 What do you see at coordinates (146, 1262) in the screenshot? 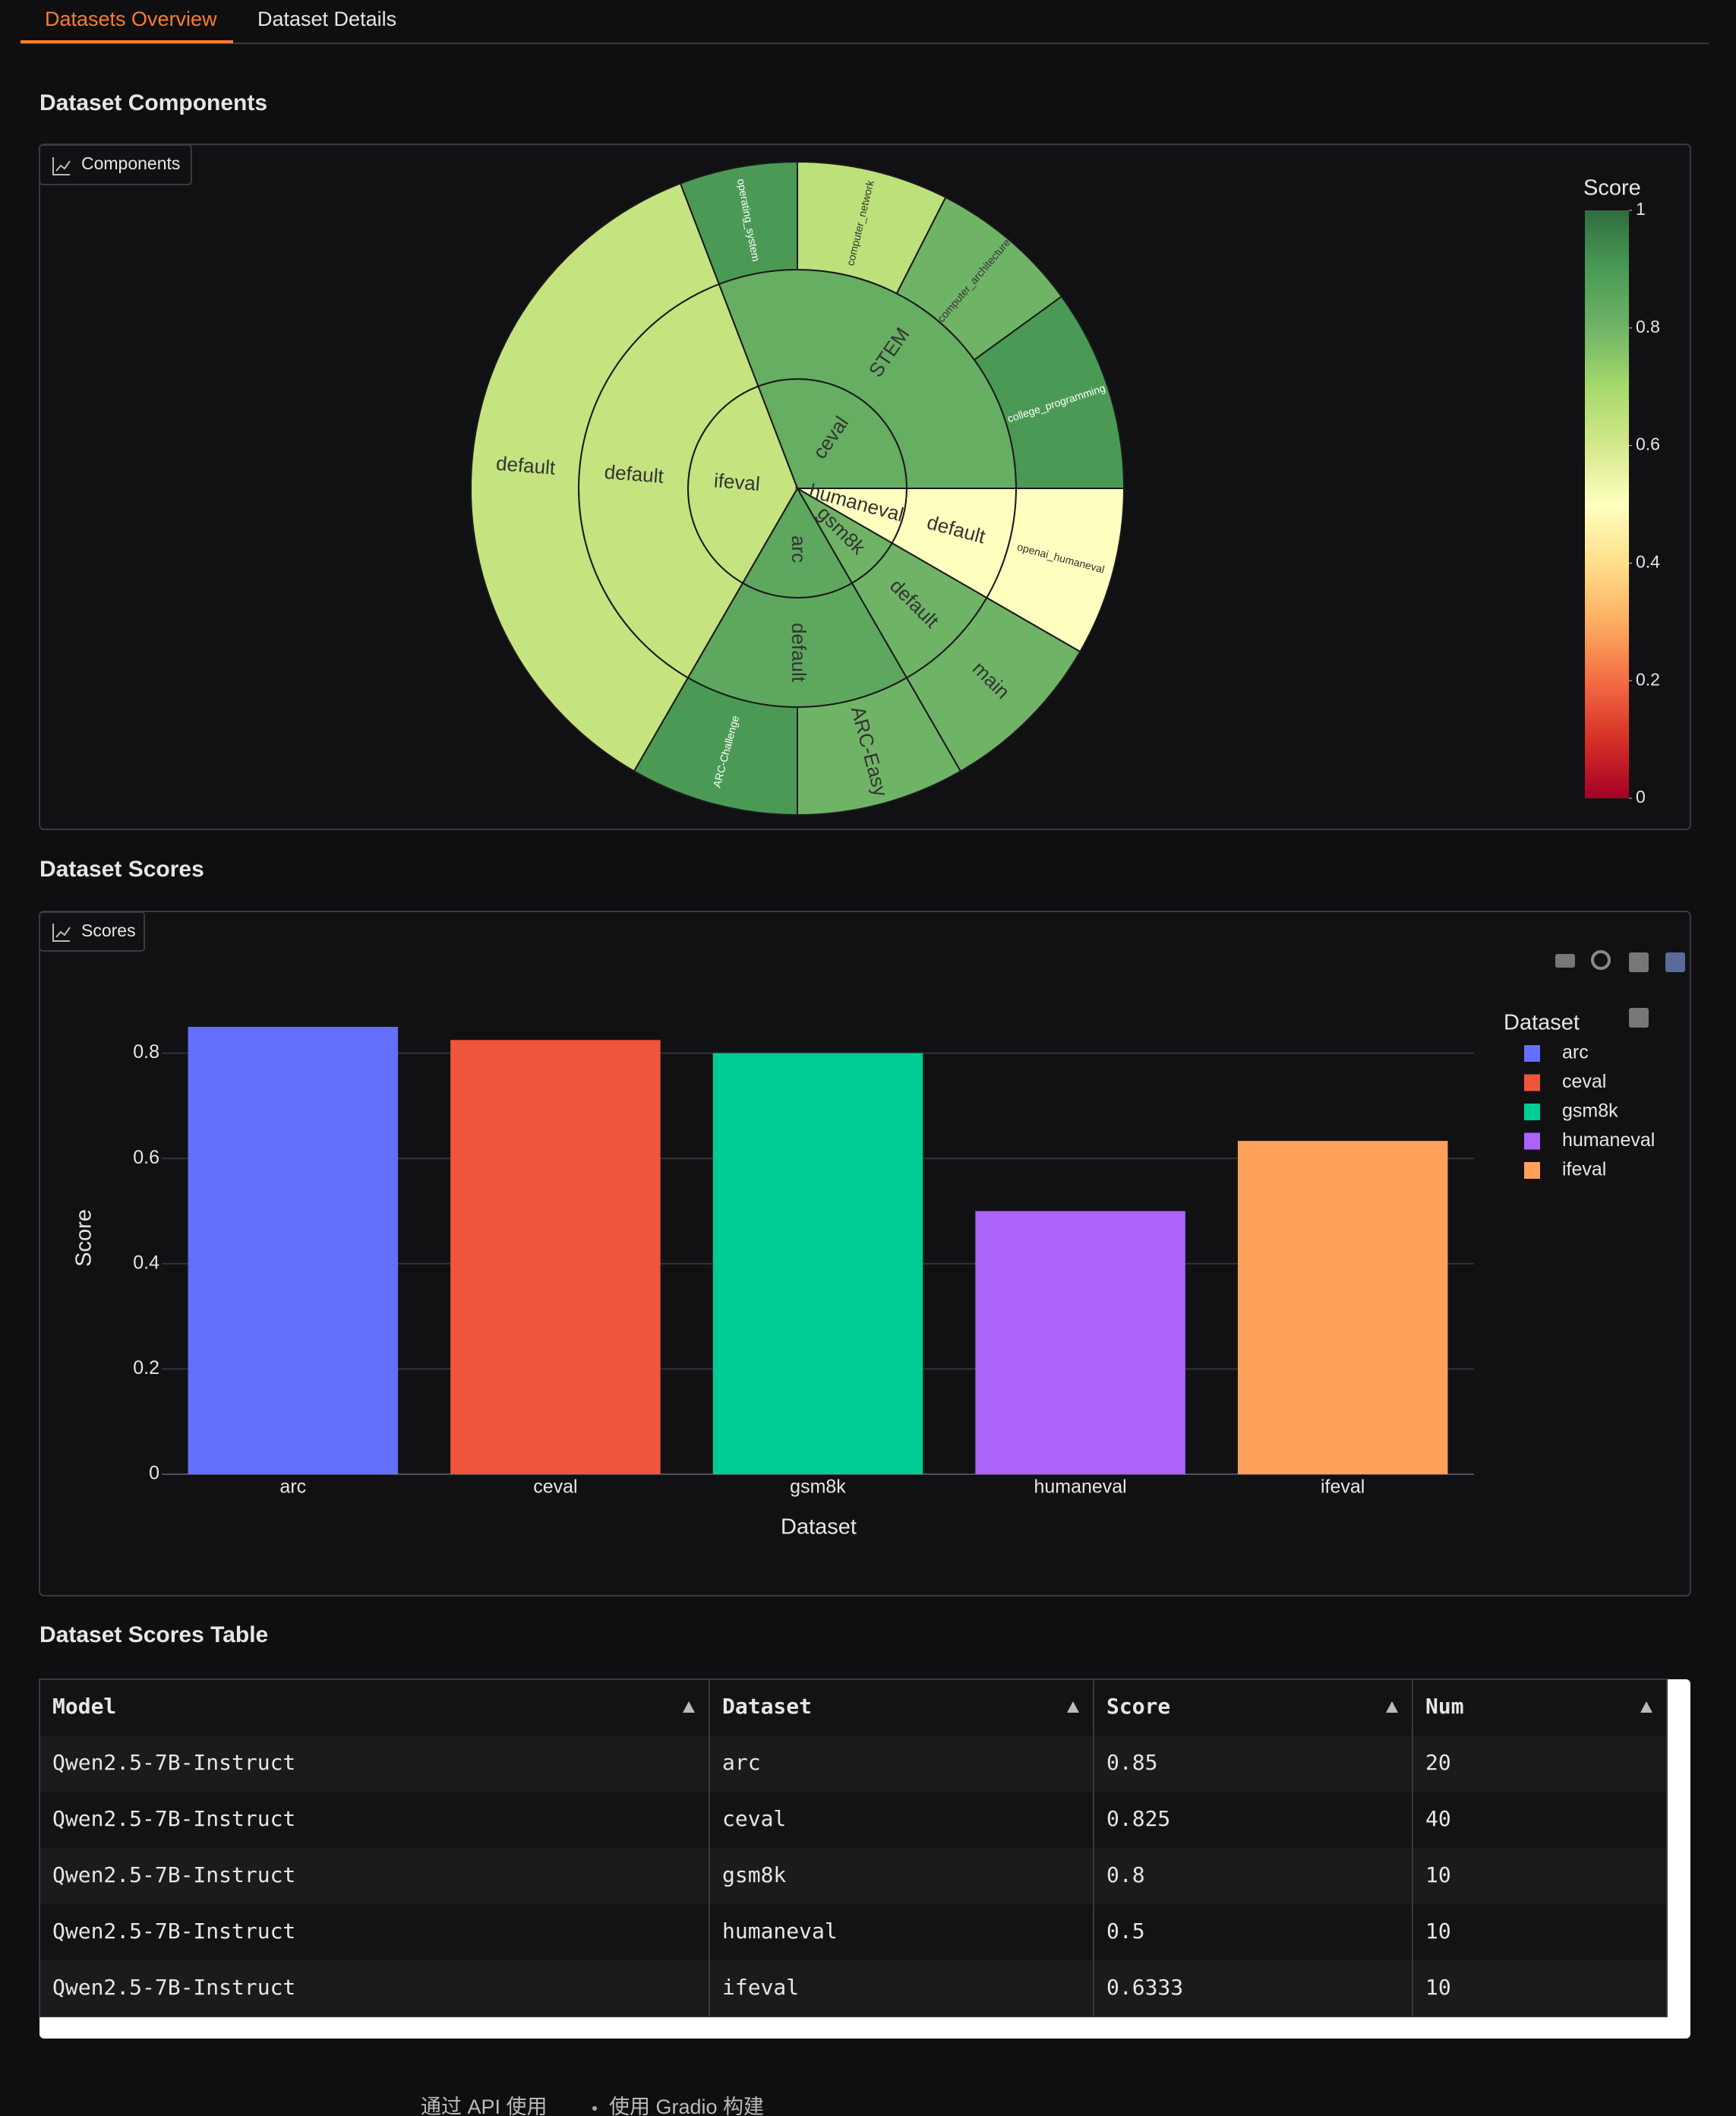
I see `y-tick-label: 0.4` at bounding box center [146, 1262].